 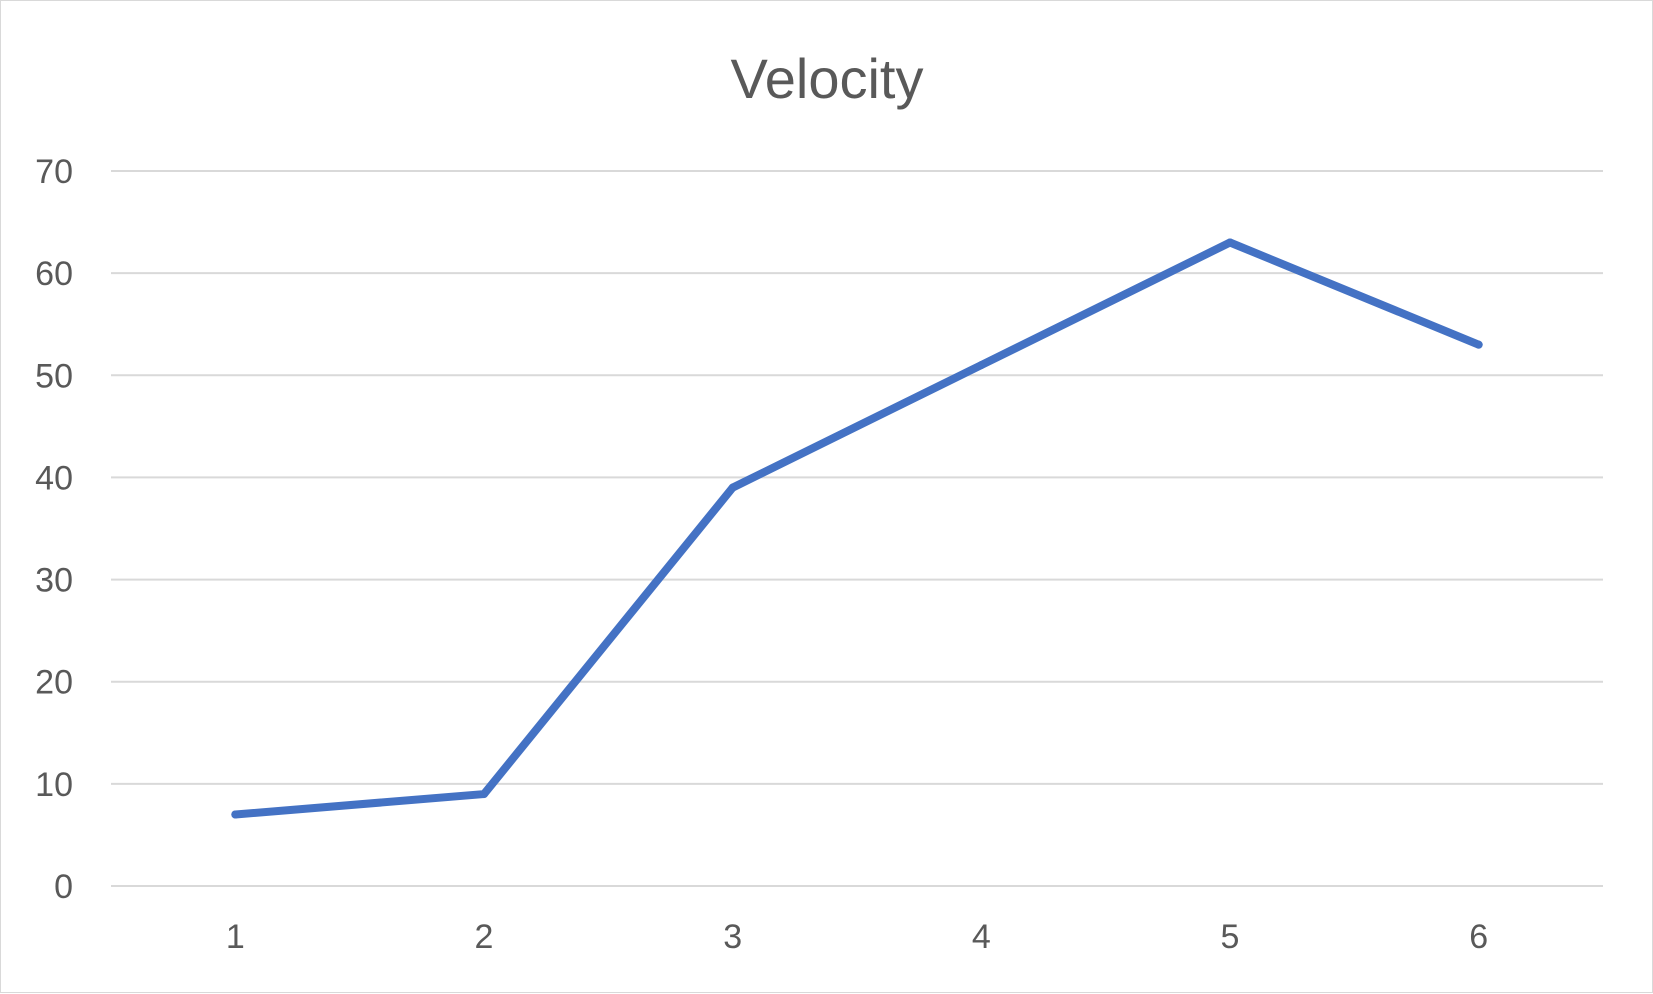 What do you see at coordinates (54, 376) in the screenshot?
I see `y-tick-label: 50` at bounding box center [54, 376].